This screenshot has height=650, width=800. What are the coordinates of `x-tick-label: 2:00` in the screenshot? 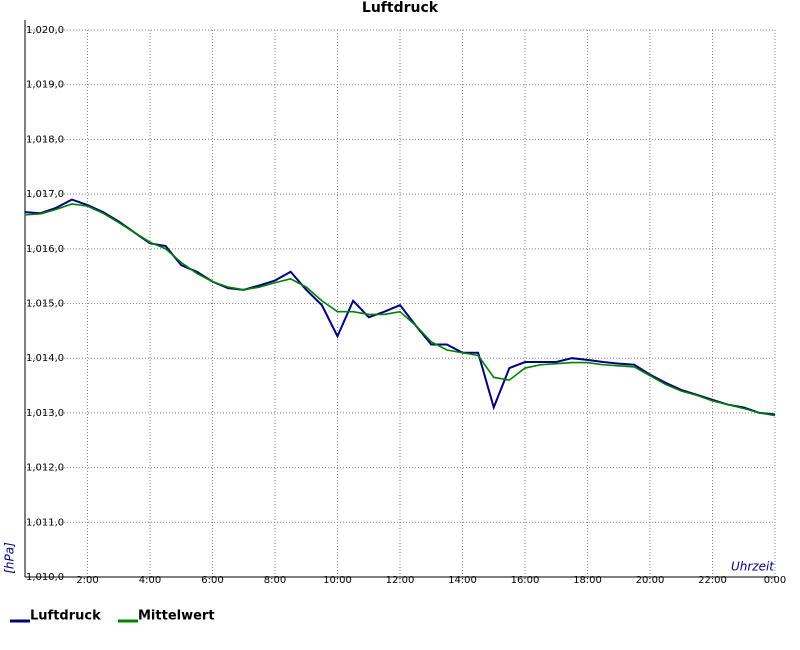 It's located at (87, 580).